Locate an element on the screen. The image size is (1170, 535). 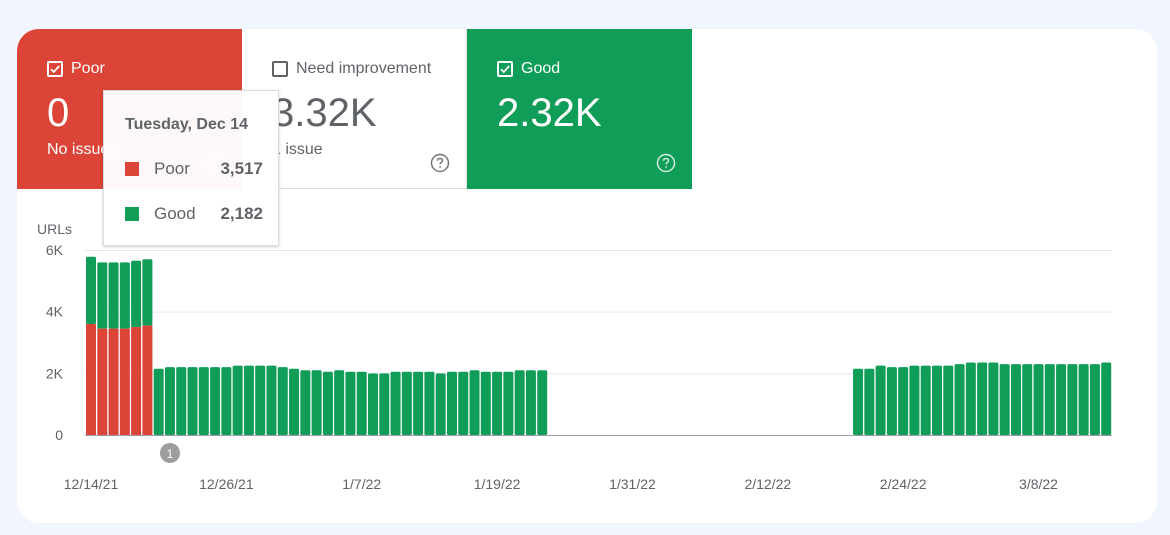
good-tile: Good 2.32K is located at coordinates (579, 109).